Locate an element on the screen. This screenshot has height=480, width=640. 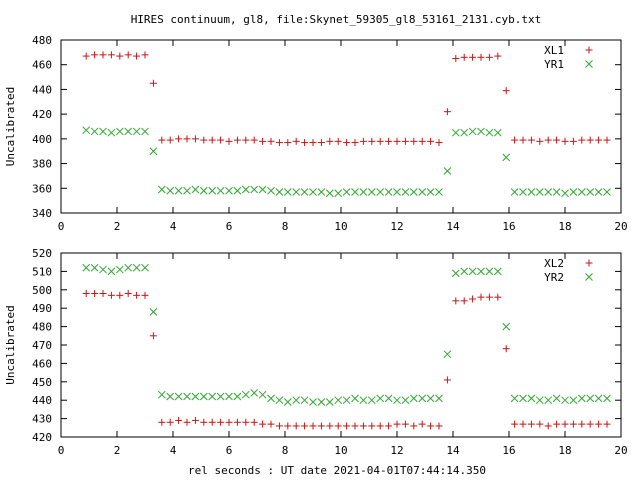
x-tick-label: 6 is located at coordinates (229, 450).